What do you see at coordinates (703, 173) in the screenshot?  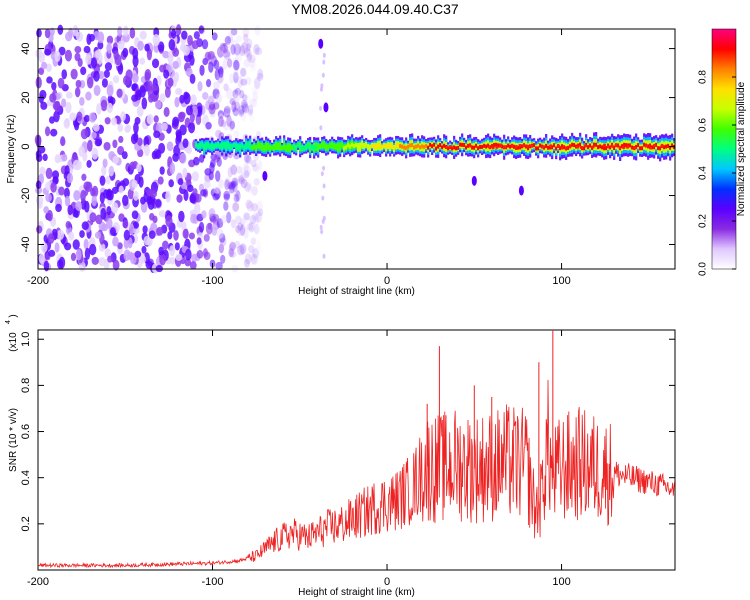 I see `colorbar-tick-label: 0.4` at bounding box center [703, 173].